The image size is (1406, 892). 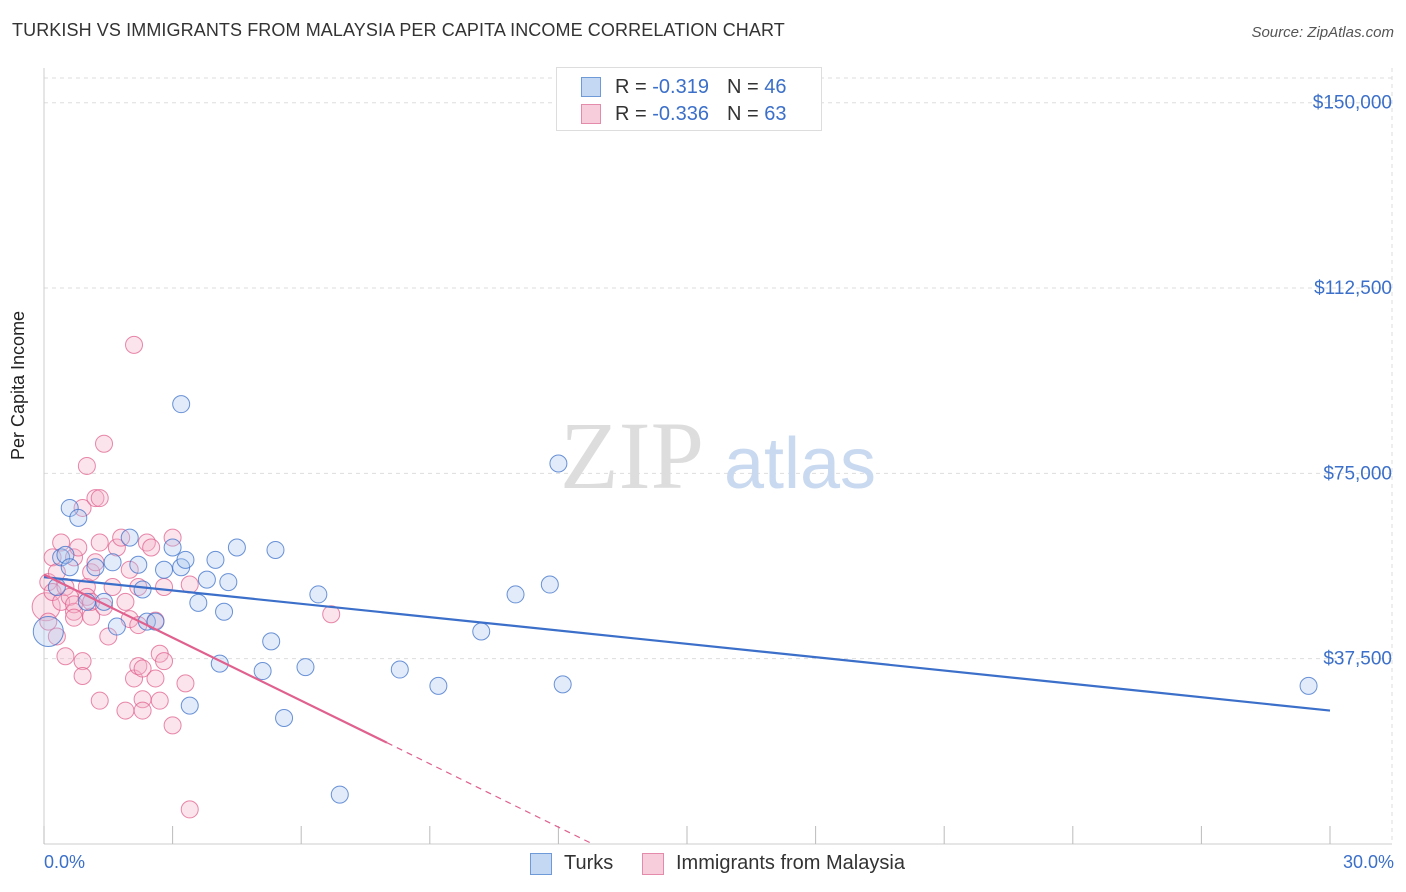 I want to click on malaysia-legend-swatch, so click(x=653, y=863).